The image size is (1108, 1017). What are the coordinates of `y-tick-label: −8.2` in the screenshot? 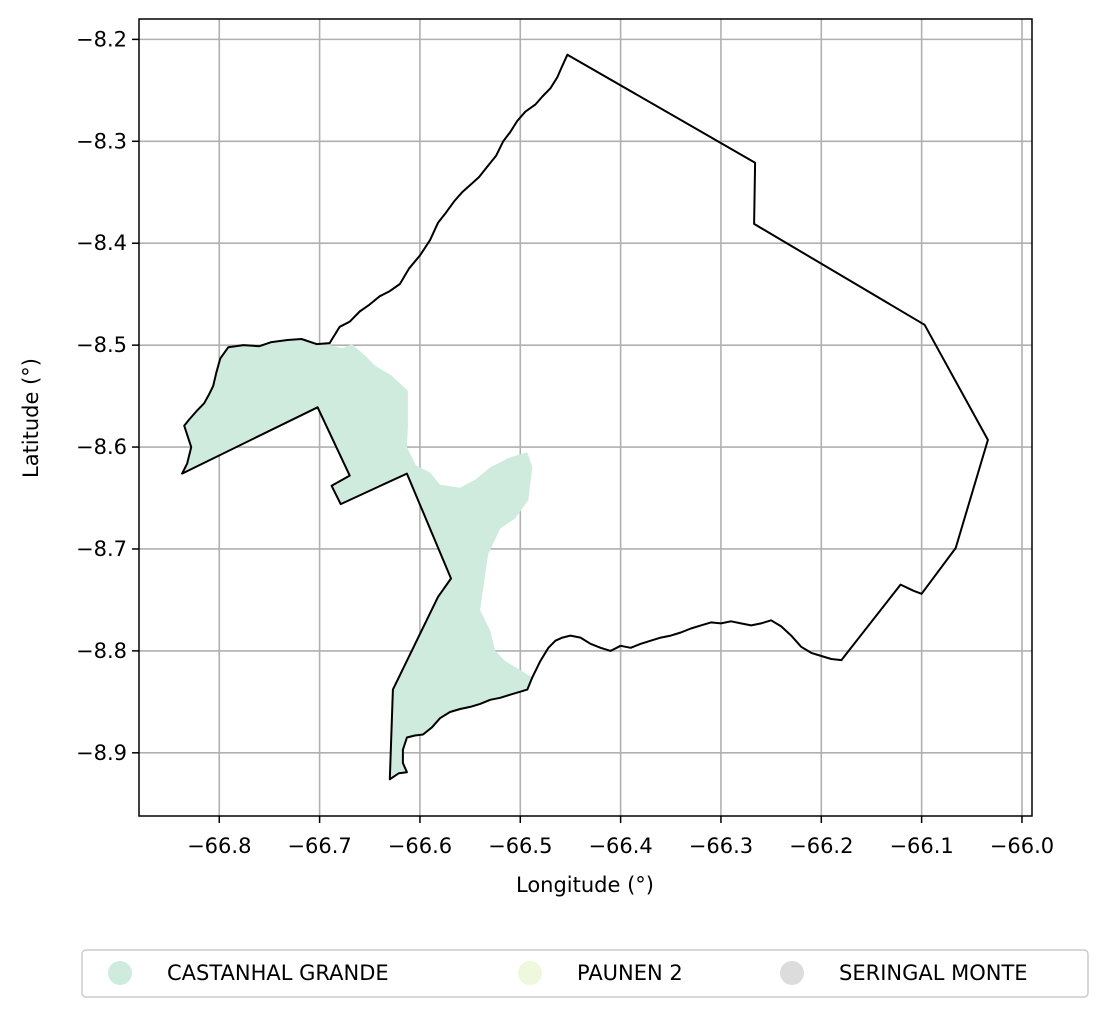 It's located at (101, 39).